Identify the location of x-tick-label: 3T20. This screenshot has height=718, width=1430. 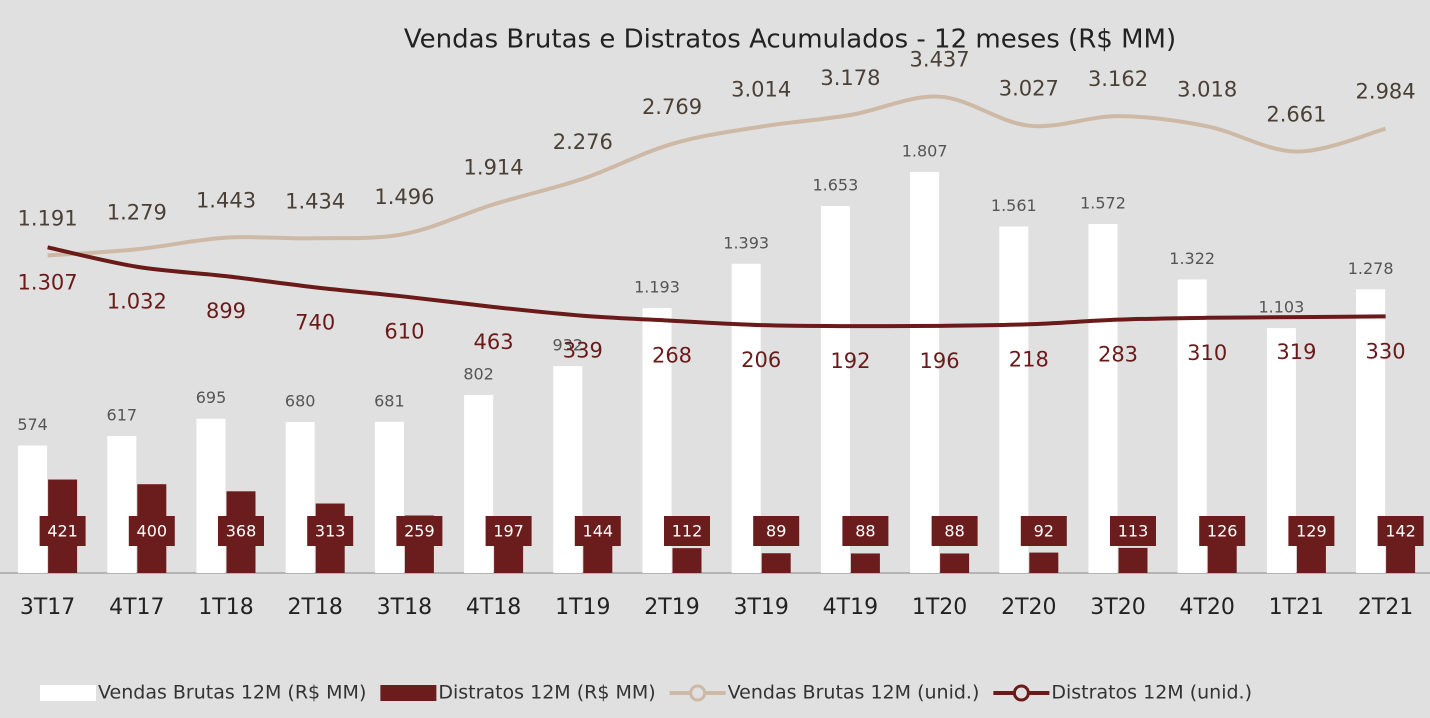
(1117, 607).